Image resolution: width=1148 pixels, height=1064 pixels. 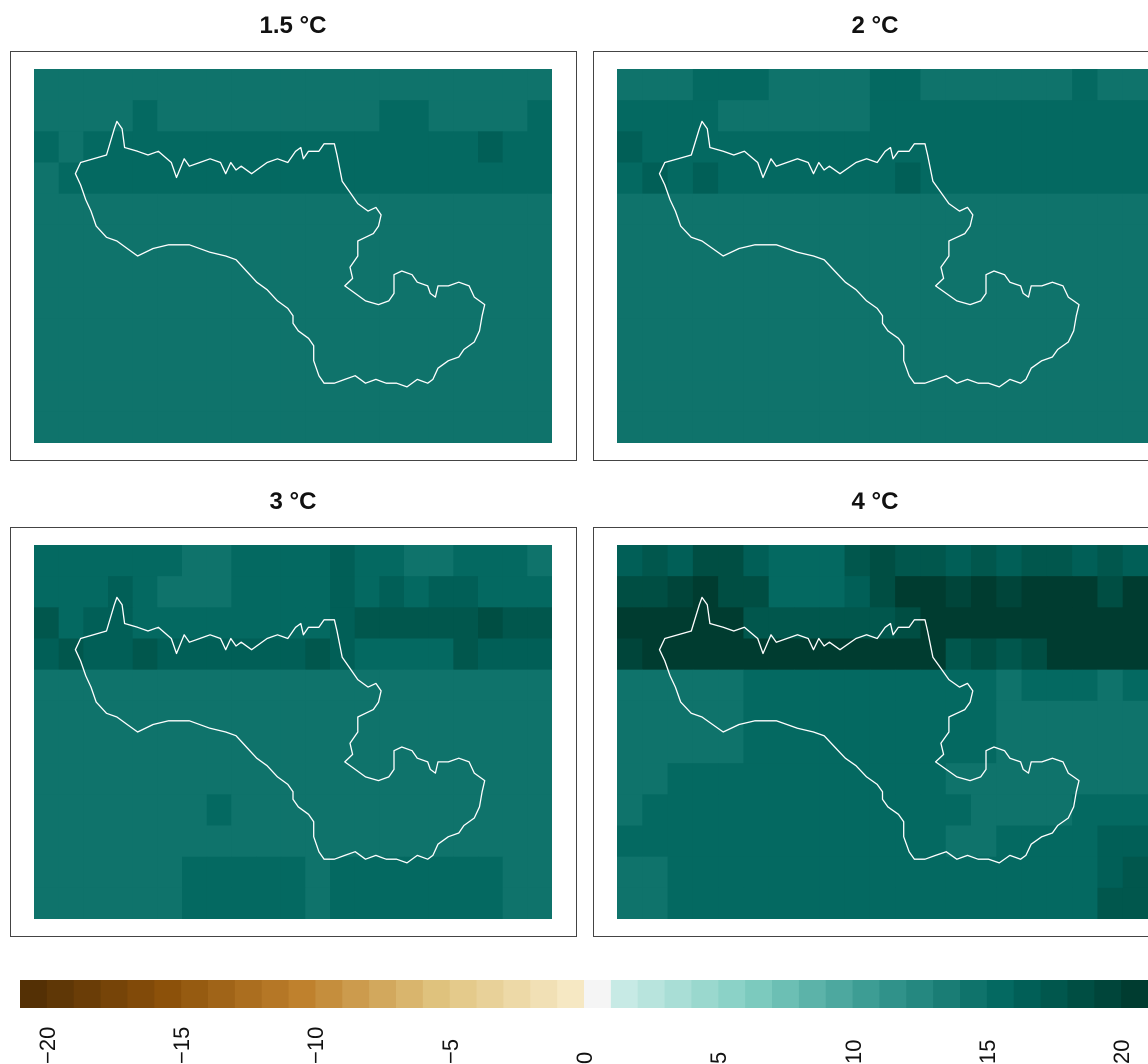 I want to click on color-scale-tick-label: 15, so click(x=987, y=1051).